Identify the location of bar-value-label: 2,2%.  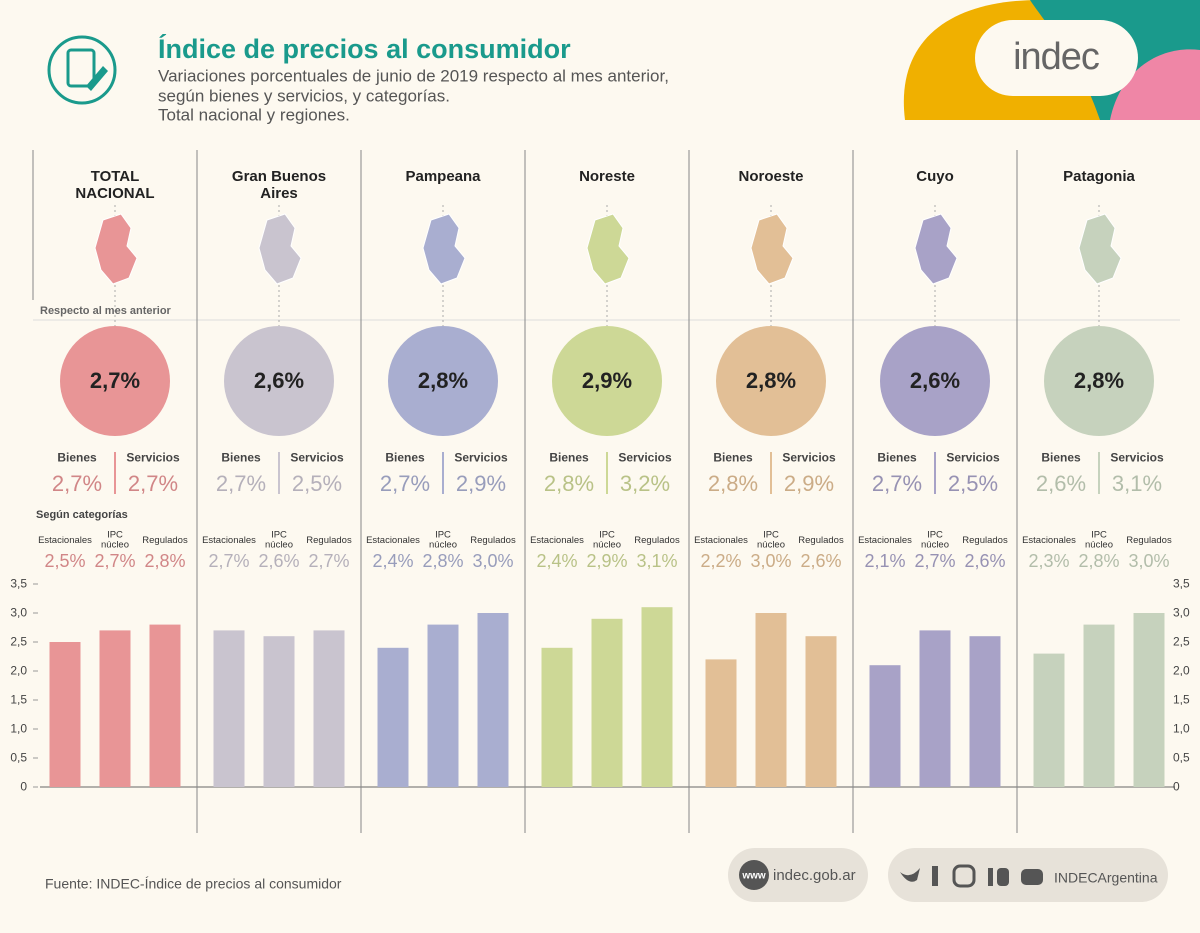
(721, 561).